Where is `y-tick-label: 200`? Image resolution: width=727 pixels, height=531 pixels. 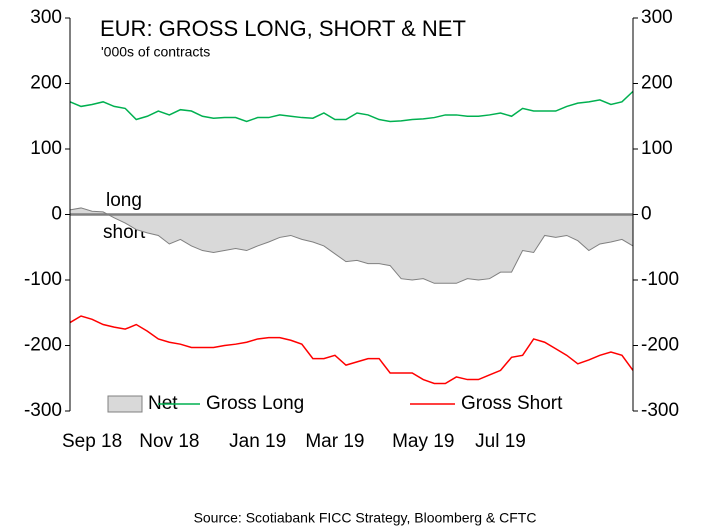 y-tick-label: 200 is located at coordinates (46, 83).